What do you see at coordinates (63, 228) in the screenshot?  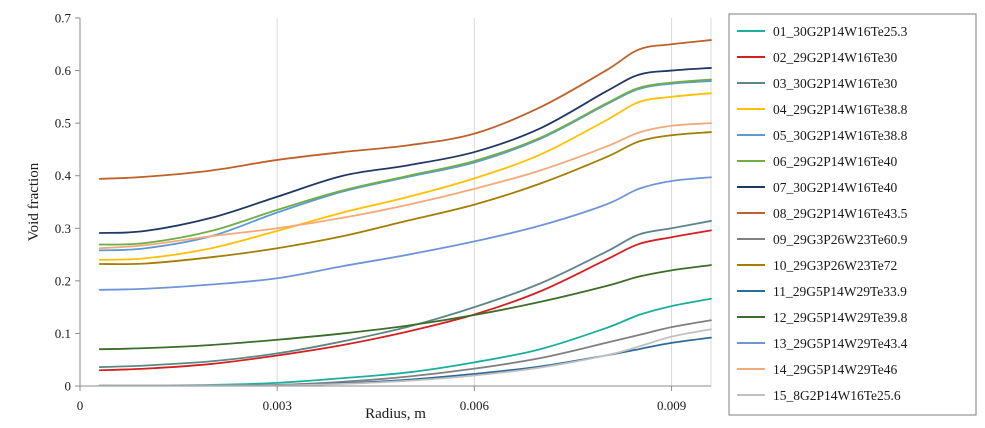 I see `y-tick-label: 0.3` at bounding box center [63, 228].